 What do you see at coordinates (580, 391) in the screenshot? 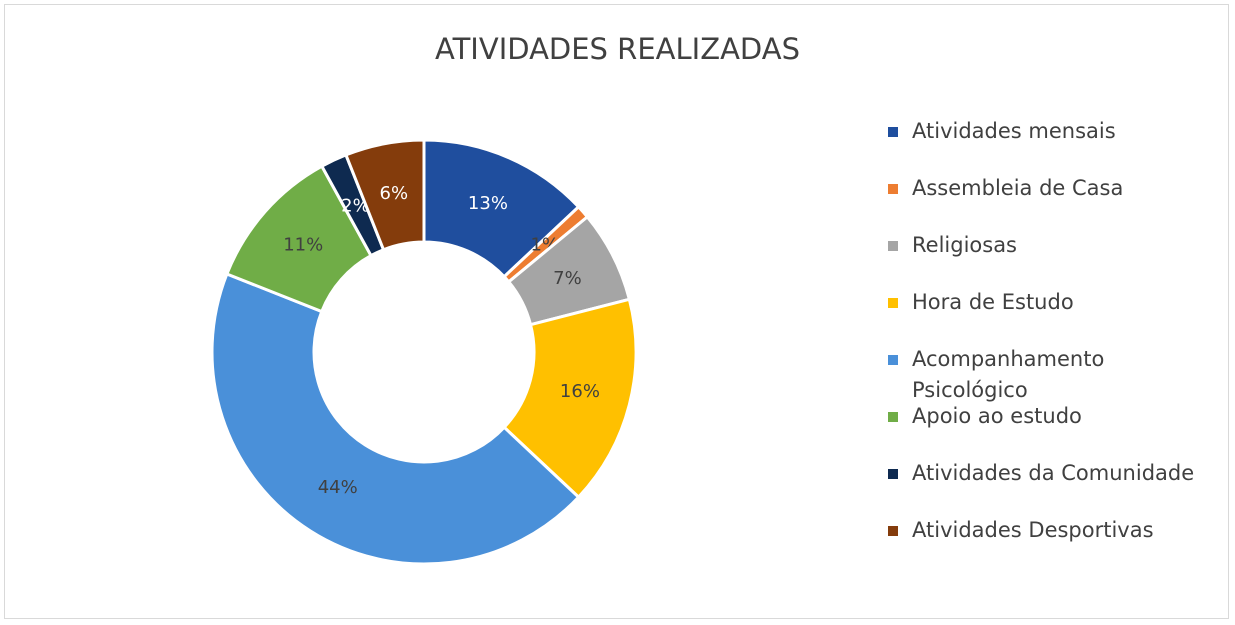
I see `data-label: 16%` at bounding box center [580, 391].